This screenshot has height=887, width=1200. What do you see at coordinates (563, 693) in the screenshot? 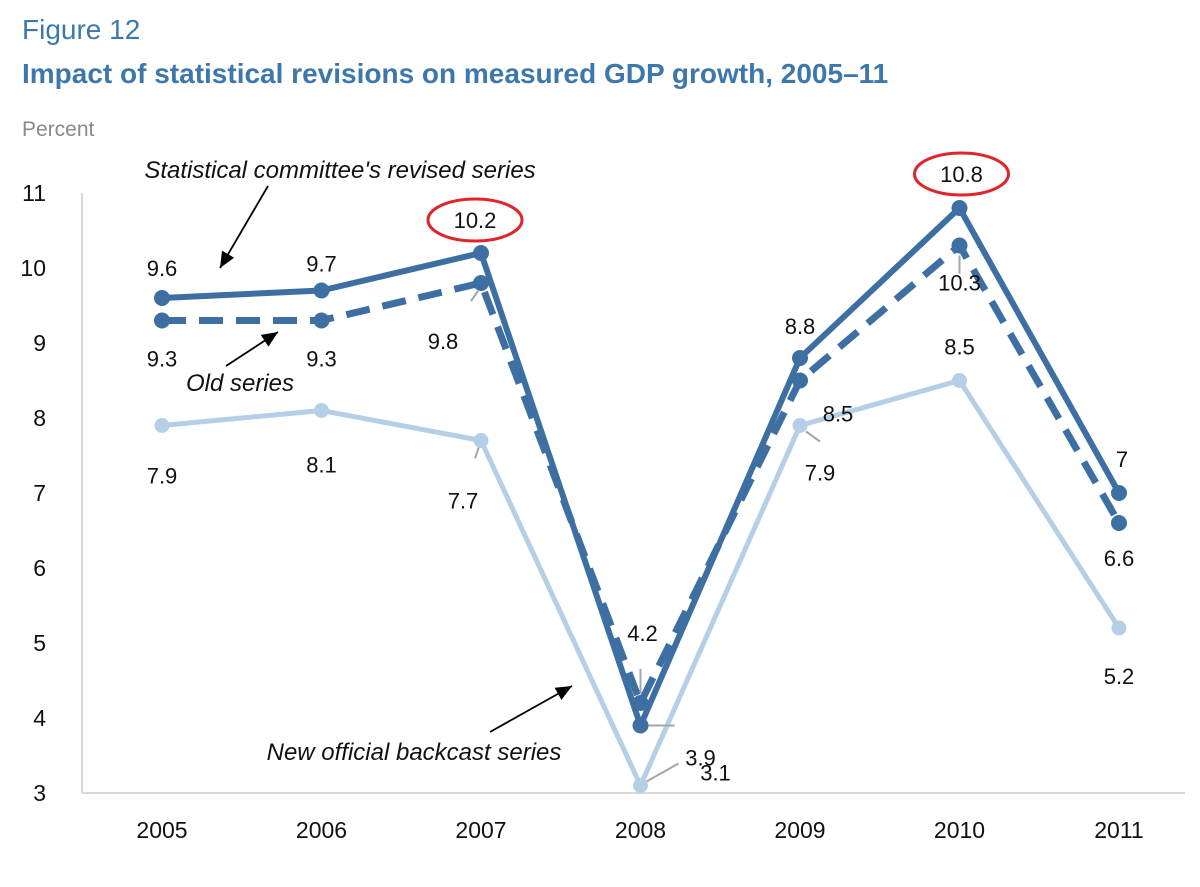
I see `arrow-backcast-head` at bounding box center [563, 693].